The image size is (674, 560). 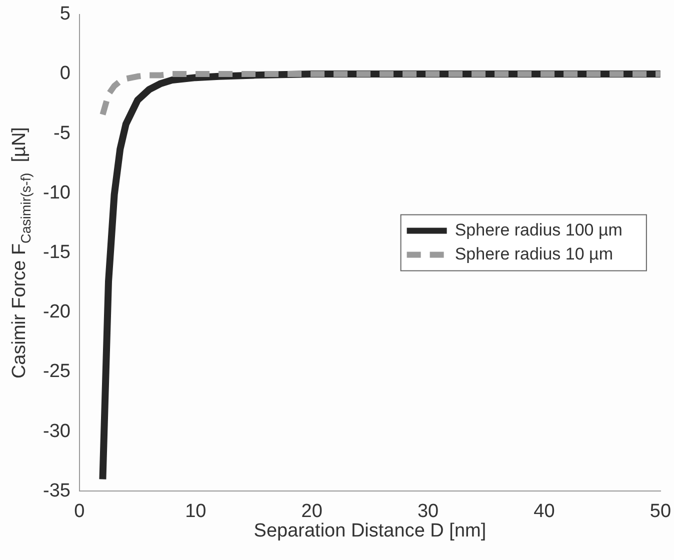 I want to click on x-axis-title: Separation Distance D [nm], so click(x=370, y=531).